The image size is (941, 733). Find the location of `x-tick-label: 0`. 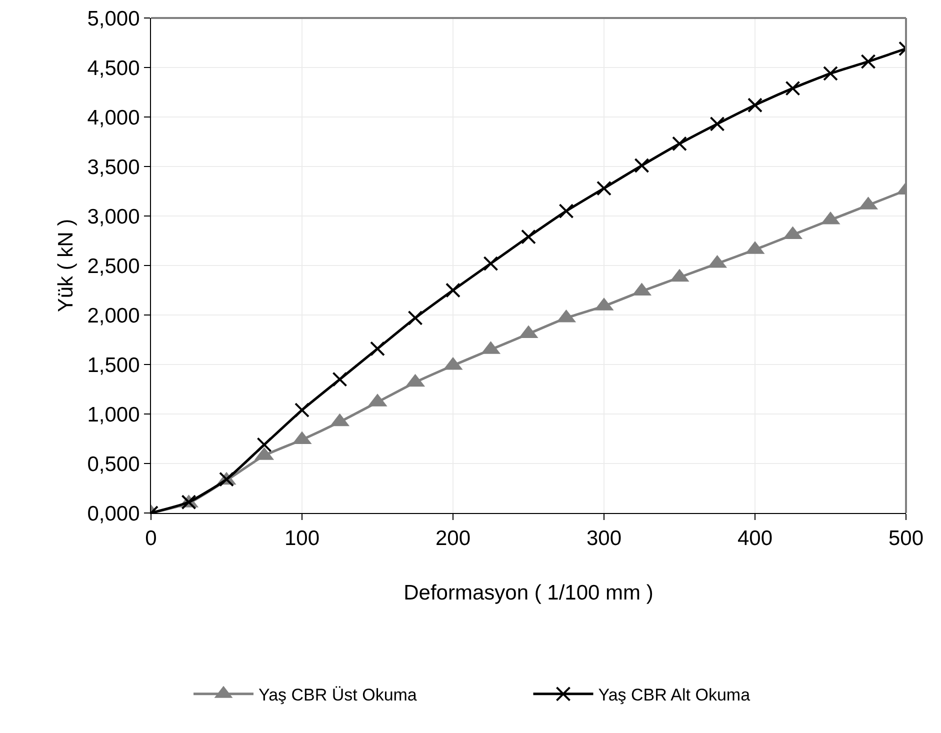

x-tick-label: 0 is located at coordinates (151, 538).